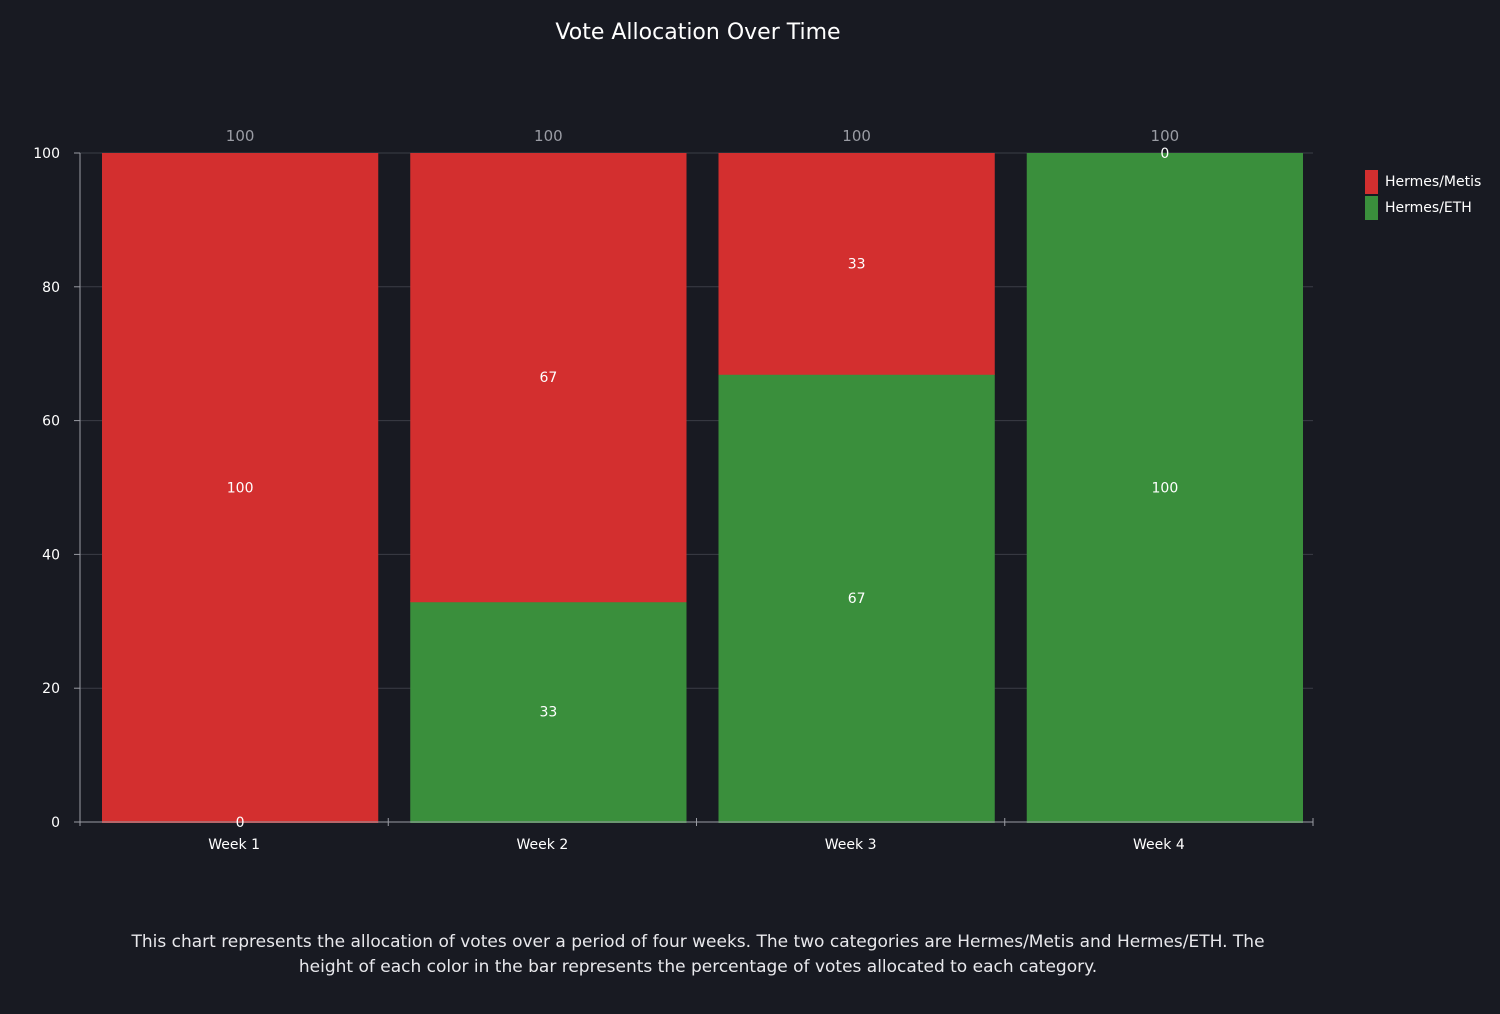 This screenshot has height=1014, width=1500. What do you see at coordinates (234, 845) in the screenshot?
I see `x-tick-label: Week 1` at bounding box center [234, 845].